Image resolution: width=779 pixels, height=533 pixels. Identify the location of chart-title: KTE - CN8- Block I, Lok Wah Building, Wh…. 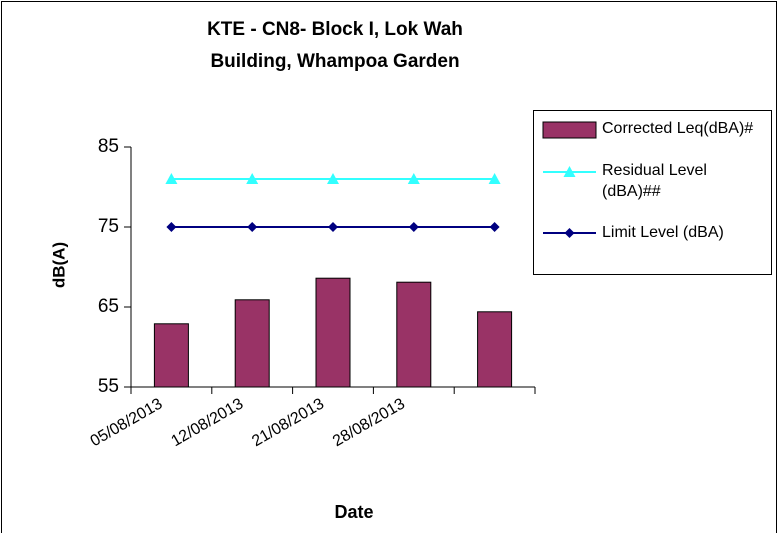
(335, 45).